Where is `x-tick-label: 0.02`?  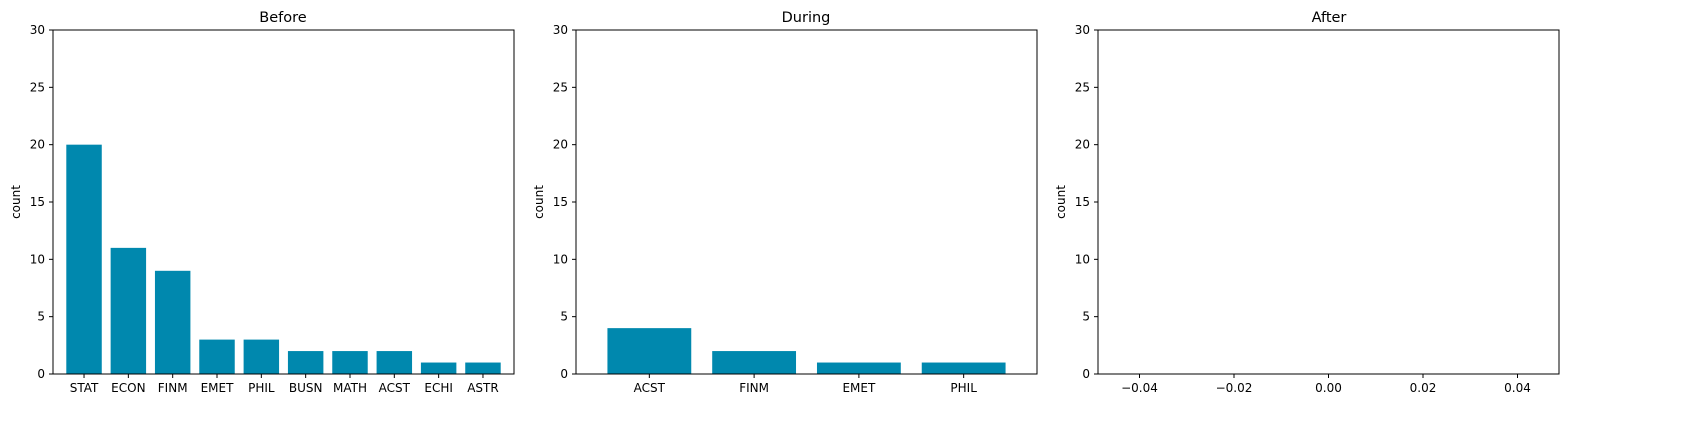 x-tick-label: 0.02 is located at coordinates (1423, 388).